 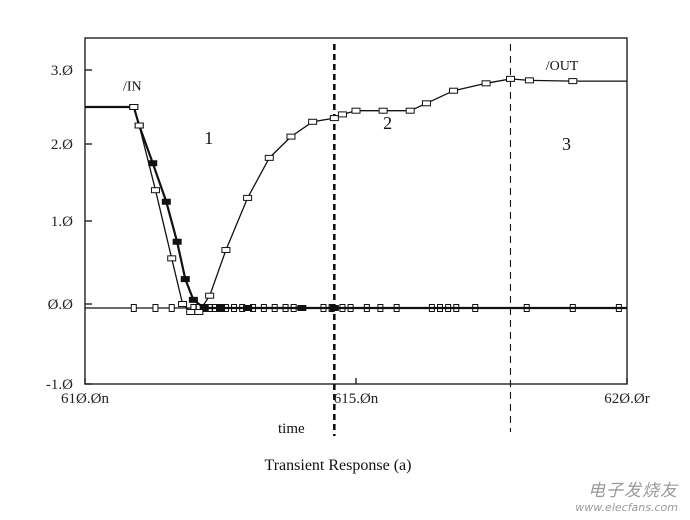 I want to click on watermark-url: www.elecfans.com, so click(x=626, y=507).